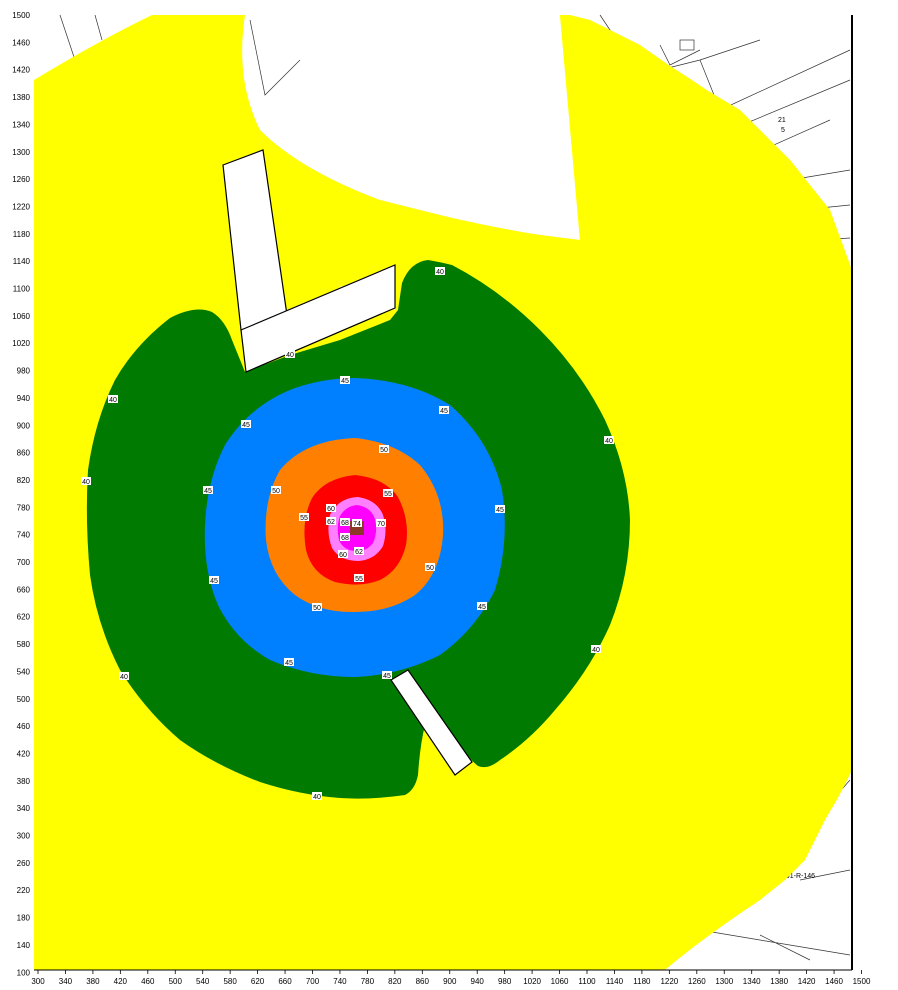 Image resolution: width=898 pixels, height=990 pixels. Describe the element at coordinates (779, 981) in the screenshot. I see `x-tick-label: 1380` at that location.